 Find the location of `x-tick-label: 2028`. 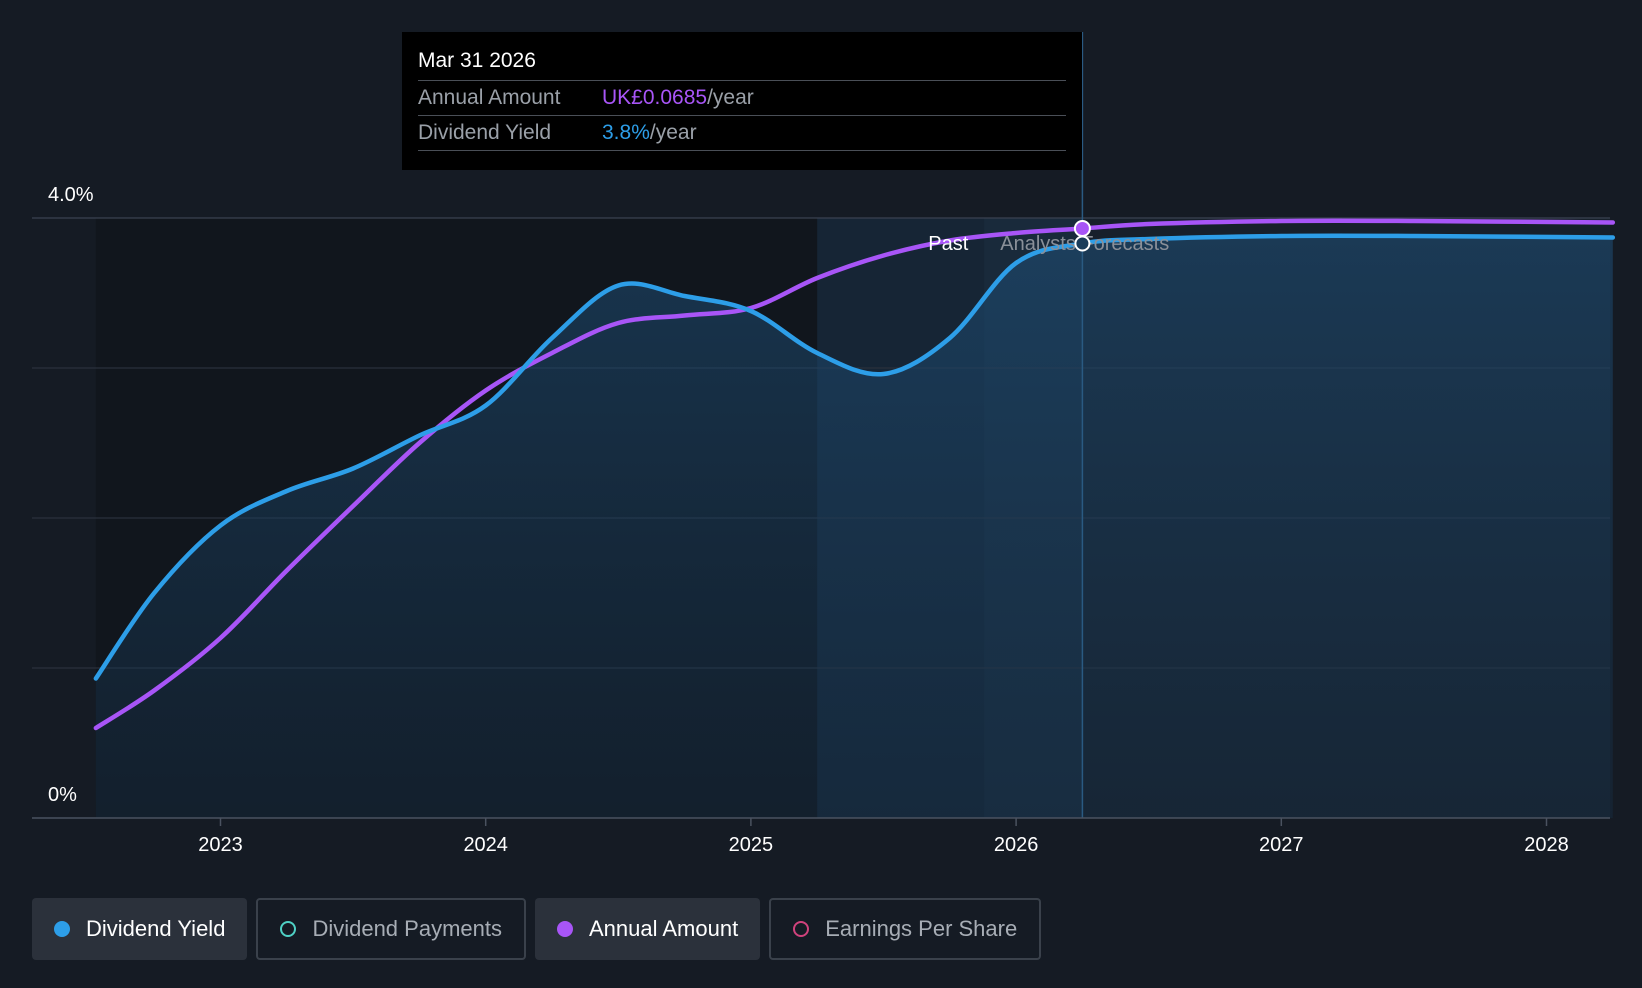

x-tick-label: 2028 is located at coordinates (1546, 845).